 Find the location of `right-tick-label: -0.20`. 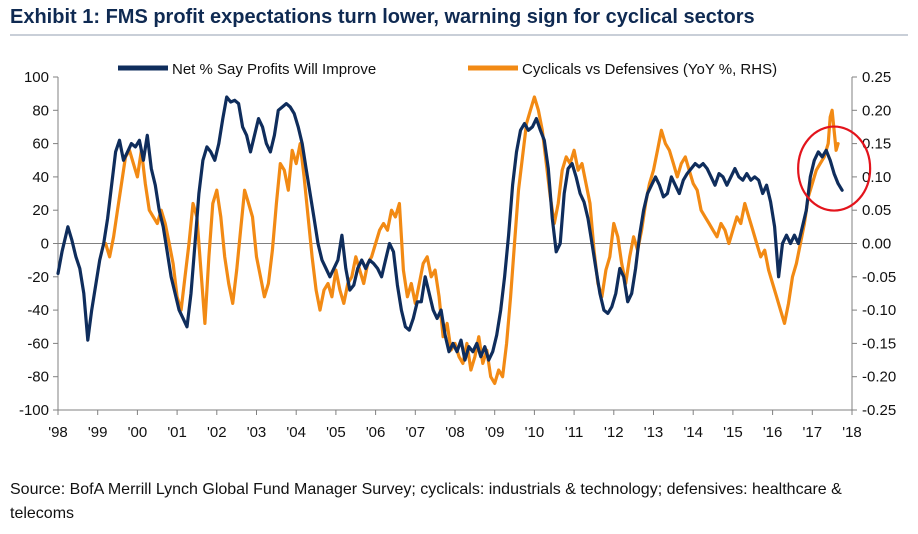

right-tick-label: -0.20 is located at coordinates (879, 377).